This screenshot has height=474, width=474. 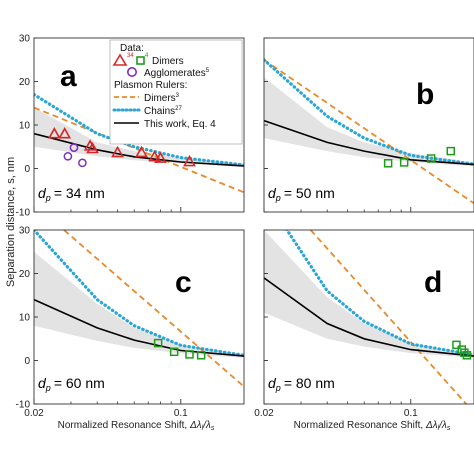 What do you see at coordinates (130, 56) in the screenshot?
I see `legend-dimers-sup-red: 34` at bounding box center [130, 56].